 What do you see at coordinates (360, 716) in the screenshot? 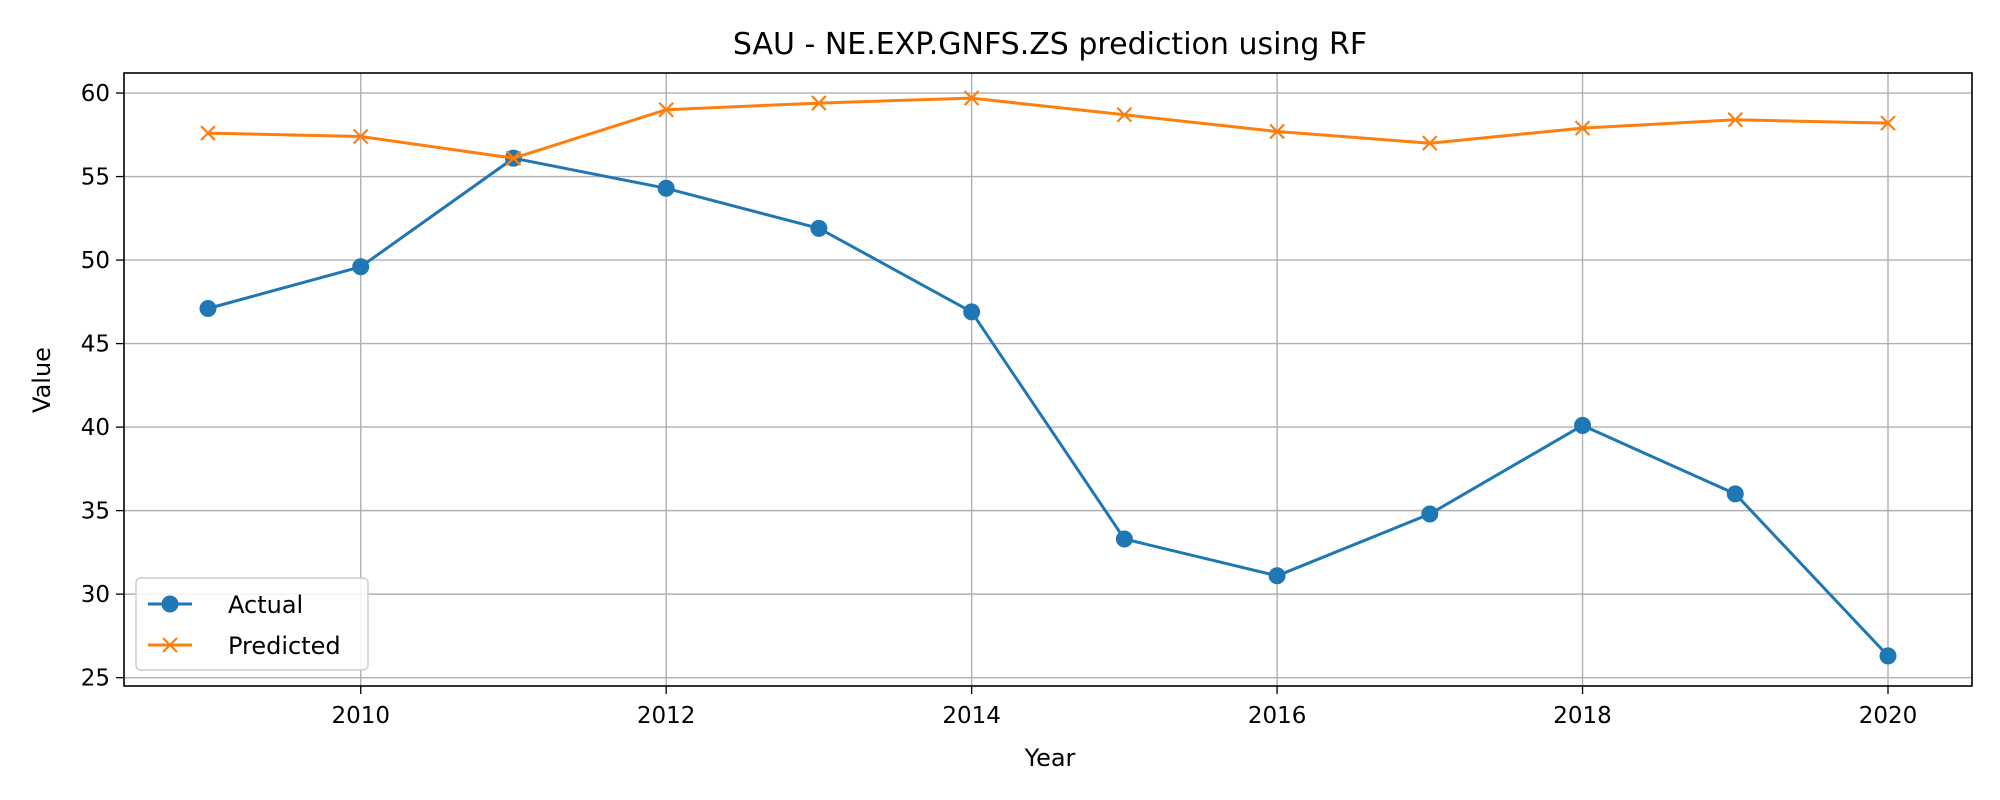
I see `x-tick-label: 2010` at bounding box center [360, 716].